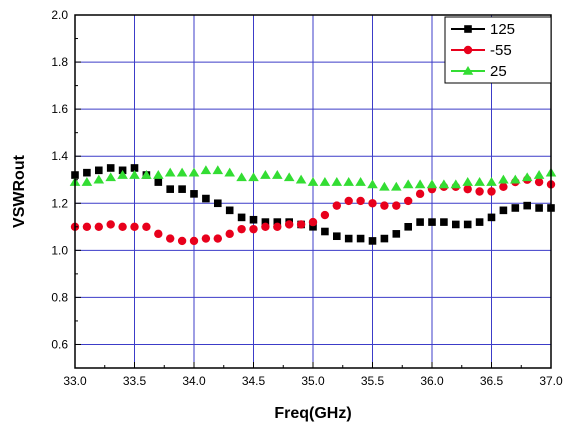  What do you see at coordinates (468, 70) in the screenshot?
I see `legend-marker-triangle` at bounding box center [468, 70].